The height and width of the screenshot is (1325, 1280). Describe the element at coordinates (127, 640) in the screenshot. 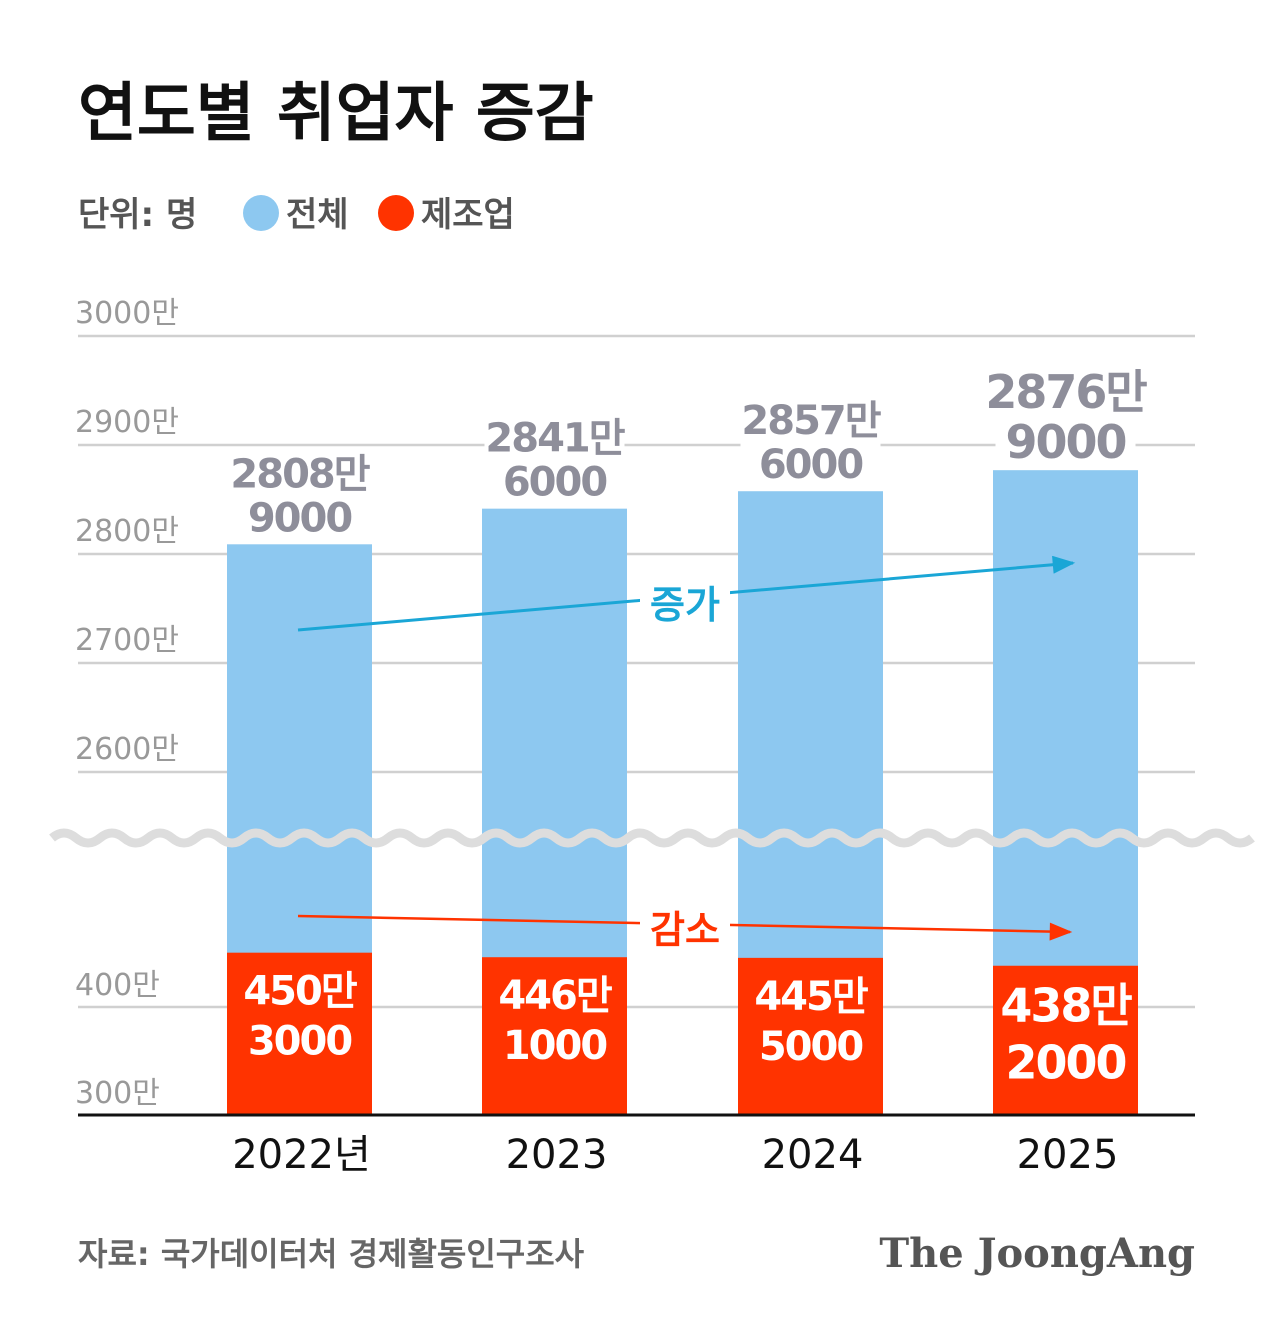

I see `y-tick-label: 2700만` at that location.